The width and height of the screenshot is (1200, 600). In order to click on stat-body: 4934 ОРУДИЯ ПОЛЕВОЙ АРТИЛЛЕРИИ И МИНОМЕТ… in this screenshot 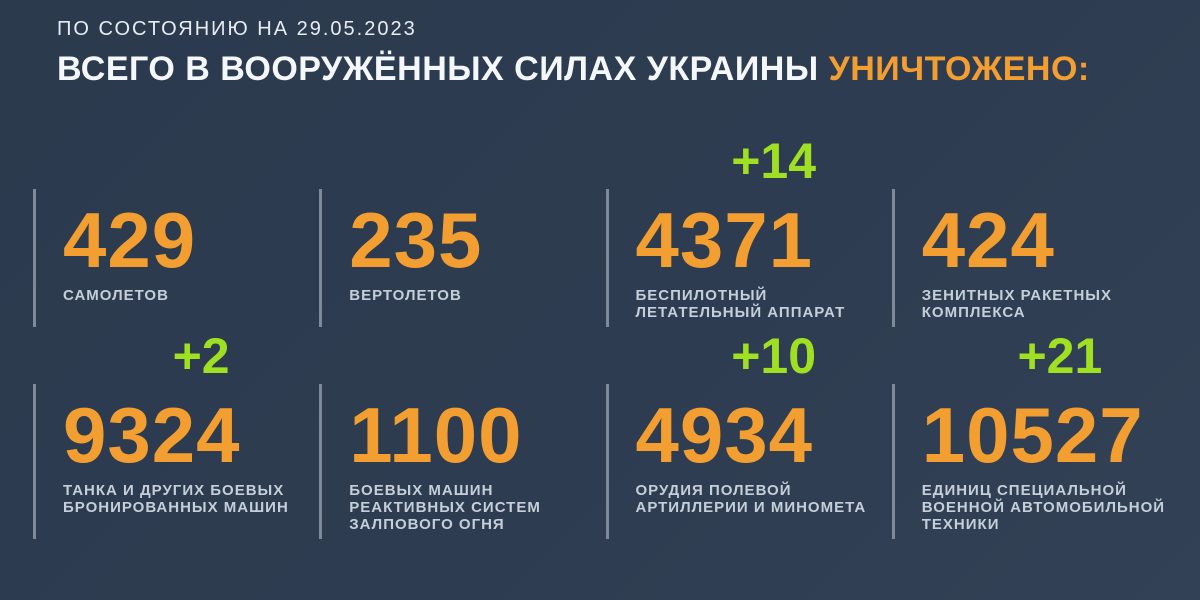, I will do `click(748, 461)`.